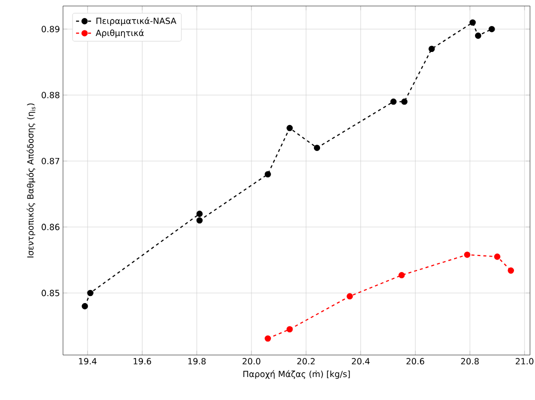 The height and width of the screenshot is (400, 535). I want to click on x-tick-label: 20.2, so click(306, 361).